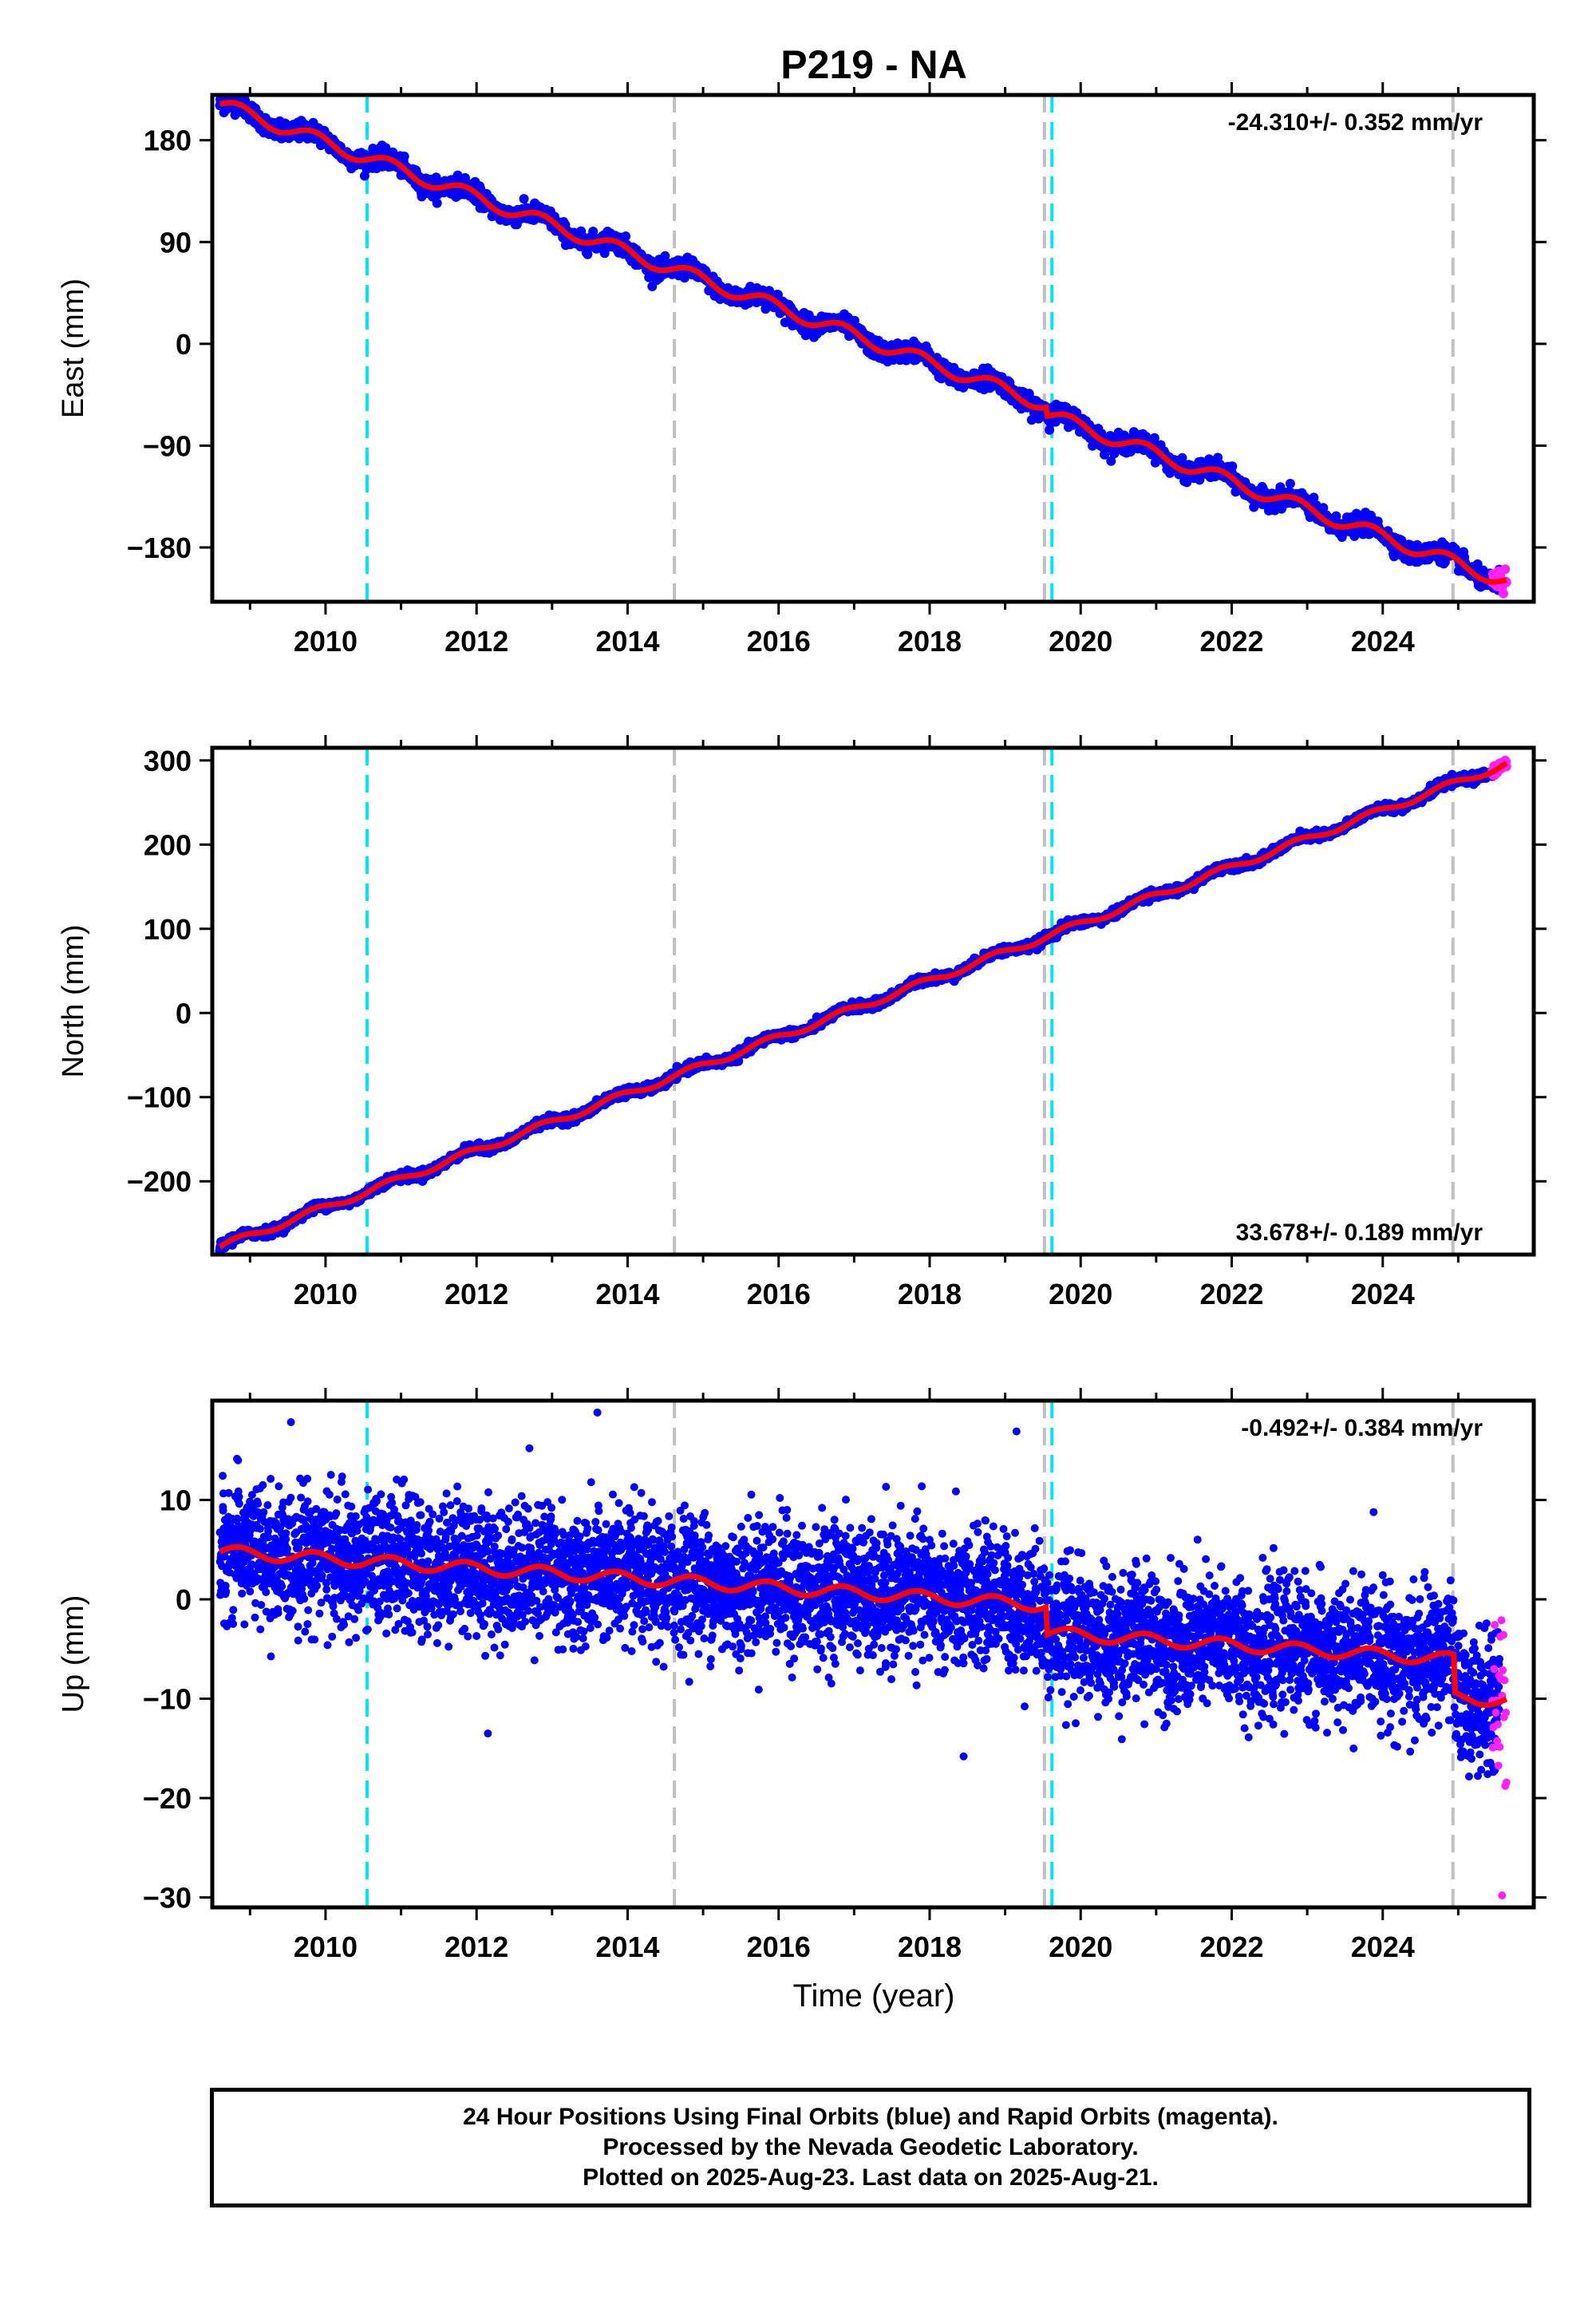  Describe the element at coordinates (168, 140) in the screenshot. I see `east-ytick-label: 180` at that location.